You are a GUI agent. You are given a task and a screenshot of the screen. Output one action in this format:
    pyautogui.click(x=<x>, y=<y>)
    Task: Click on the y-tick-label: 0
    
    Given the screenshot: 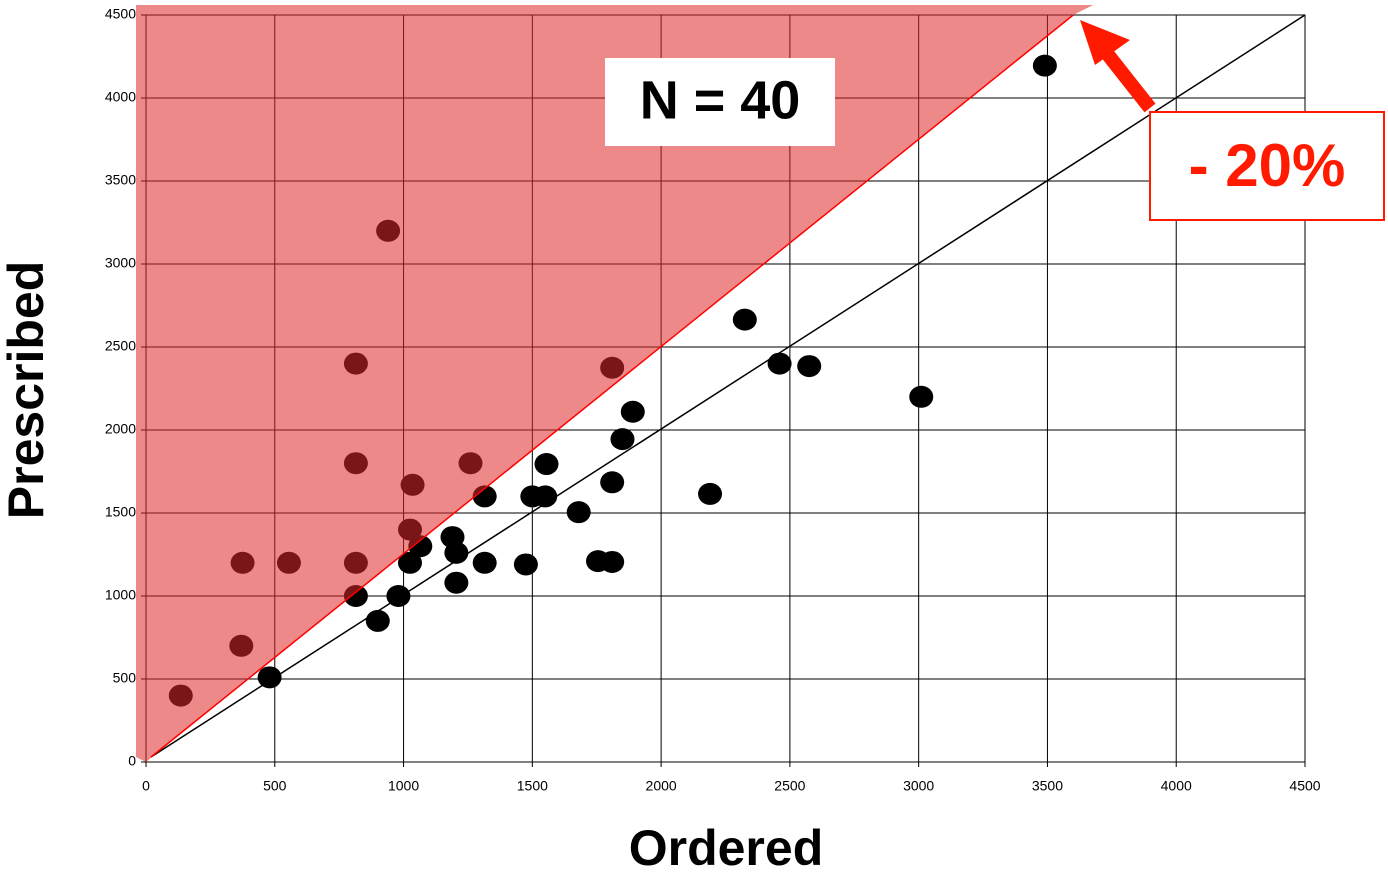 What is the action you would take?
    pyautogui.click(x=132, y=761)
    